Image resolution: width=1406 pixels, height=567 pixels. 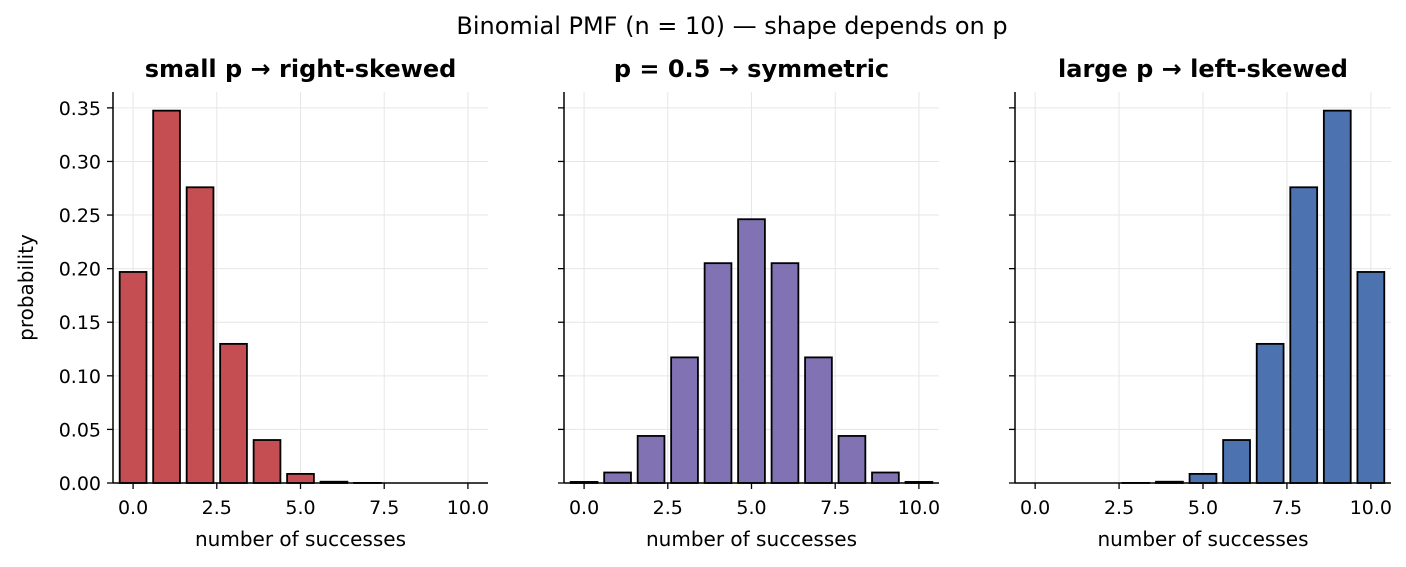 What do you see at coordinates (301, 69) in the screenshot?
I see `panel-title: small p → right-skewed` at bounding box center [301, 69].